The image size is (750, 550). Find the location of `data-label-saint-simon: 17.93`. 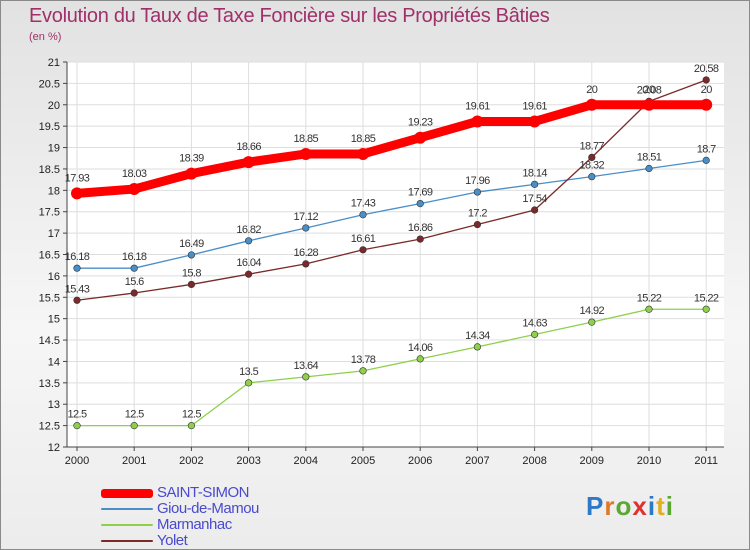

data-label-saint-simon: 17.93 is located at coordinates (77, 178).